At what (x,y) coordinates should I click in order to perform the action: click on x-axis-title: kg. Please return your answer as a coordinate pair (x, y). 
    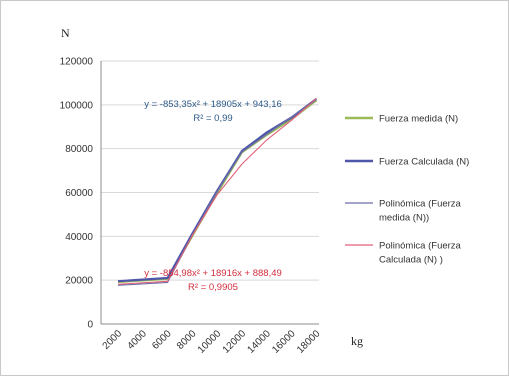
    Looking at the image, I should click on (357, 341).